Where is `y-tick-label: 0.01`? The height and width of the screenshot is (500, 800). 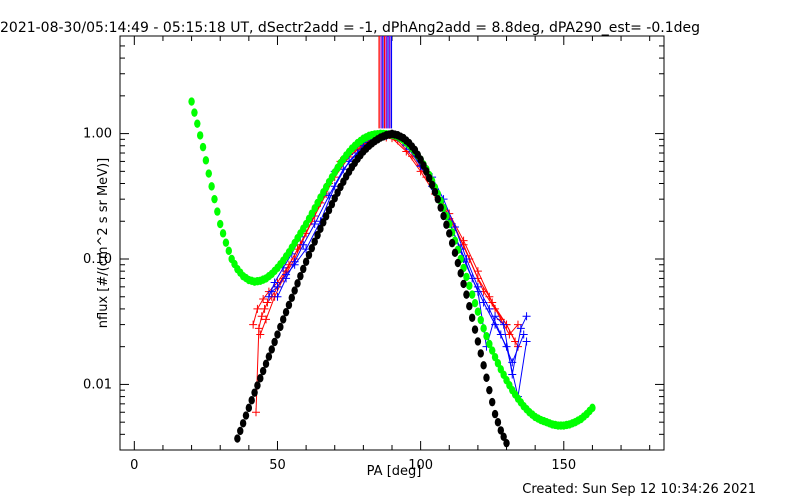 y-tick-label: 0.01 is located at coordinates (97, 384).